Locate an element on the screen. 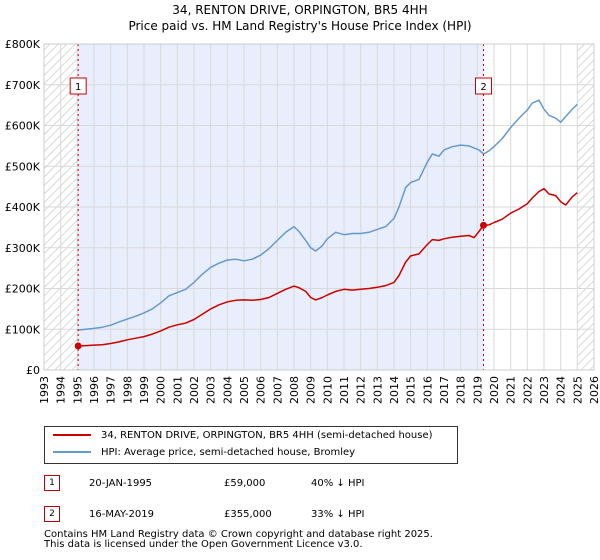 This screenshot has height=560, width=600. sale-hpi-delta: 40% ↓ HPI is located at coordinates (338, 483).